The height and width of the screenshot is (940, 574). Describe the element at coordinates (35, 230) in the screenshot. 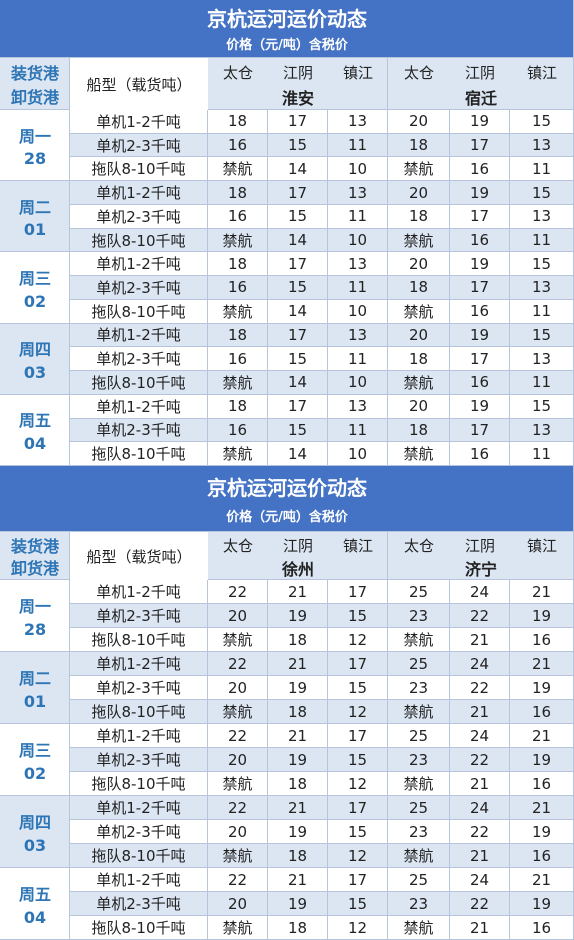

I see `day-date: 01` at that location.